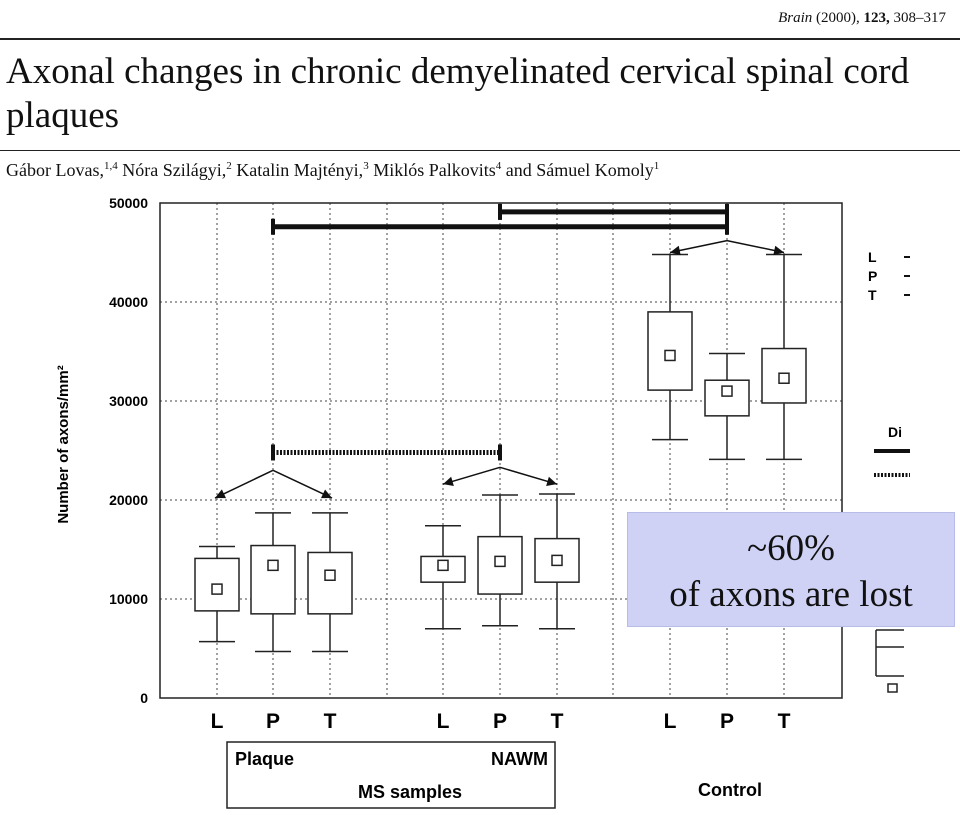 This screenshot has height=815, width=960. Describe the element at coordinates (876, 18) in the screenshot. I see `citation-volume: 123,` at that location.